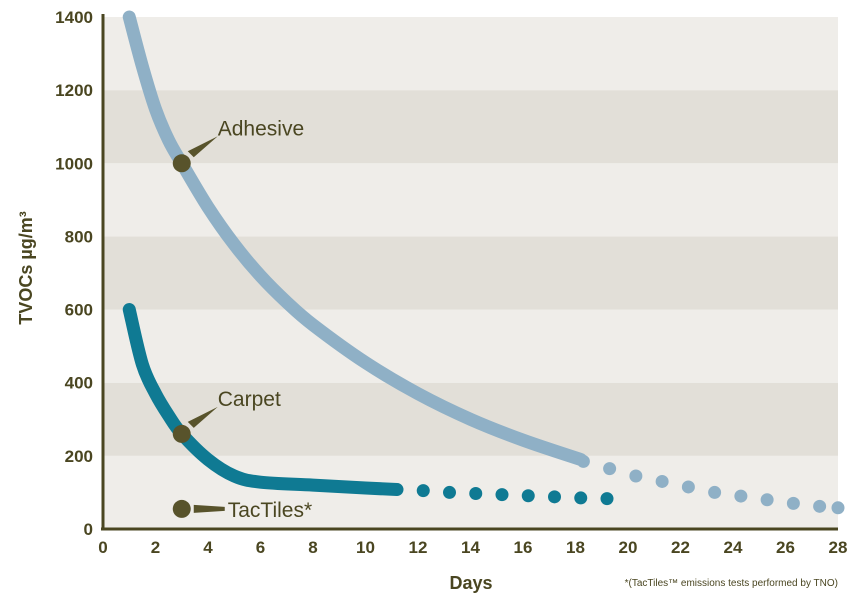  I want to click on x-tick-label: 14, so click(470, 547).